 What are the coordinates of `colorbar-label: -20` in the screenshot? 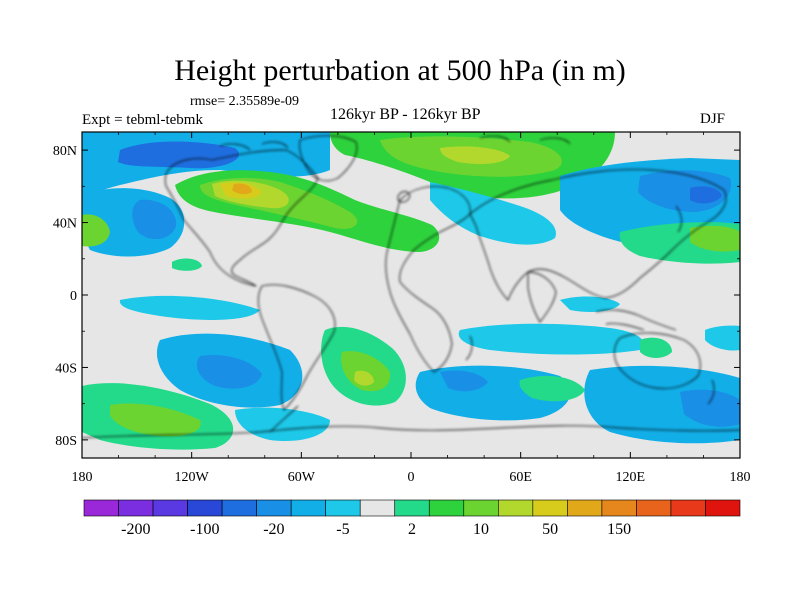 It's located at (273, 529).